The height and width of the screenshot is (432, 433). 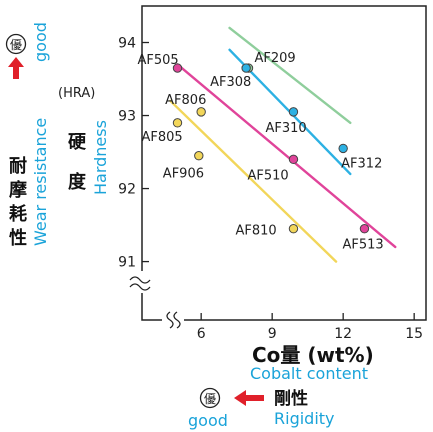 What do you see at coordinates (27, 50) in the screenshot?
I see `y-good-marker: 優 good` at bounding box center [27, 50].